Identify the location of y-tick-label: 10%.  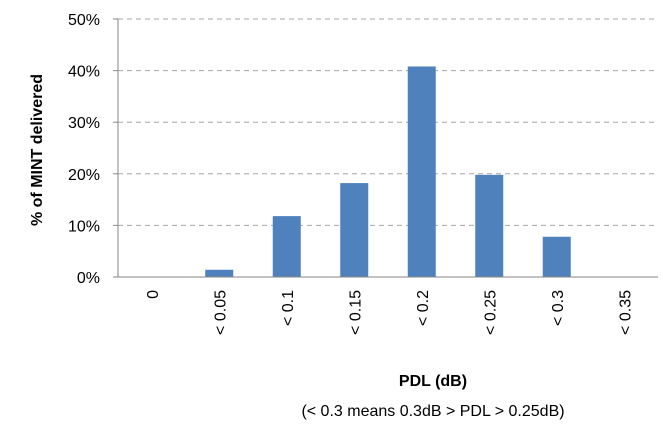
(84, 226).